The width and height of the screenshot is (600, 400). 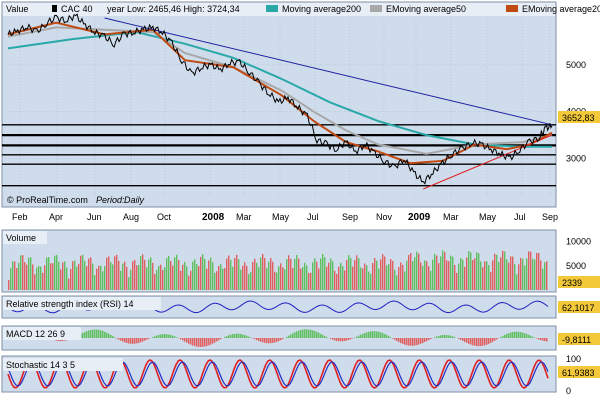 What do you see at coordinates (578, 242) in the screenshot?
I see `volume-tick-10000: 10000` at bounding box center [578, 242].